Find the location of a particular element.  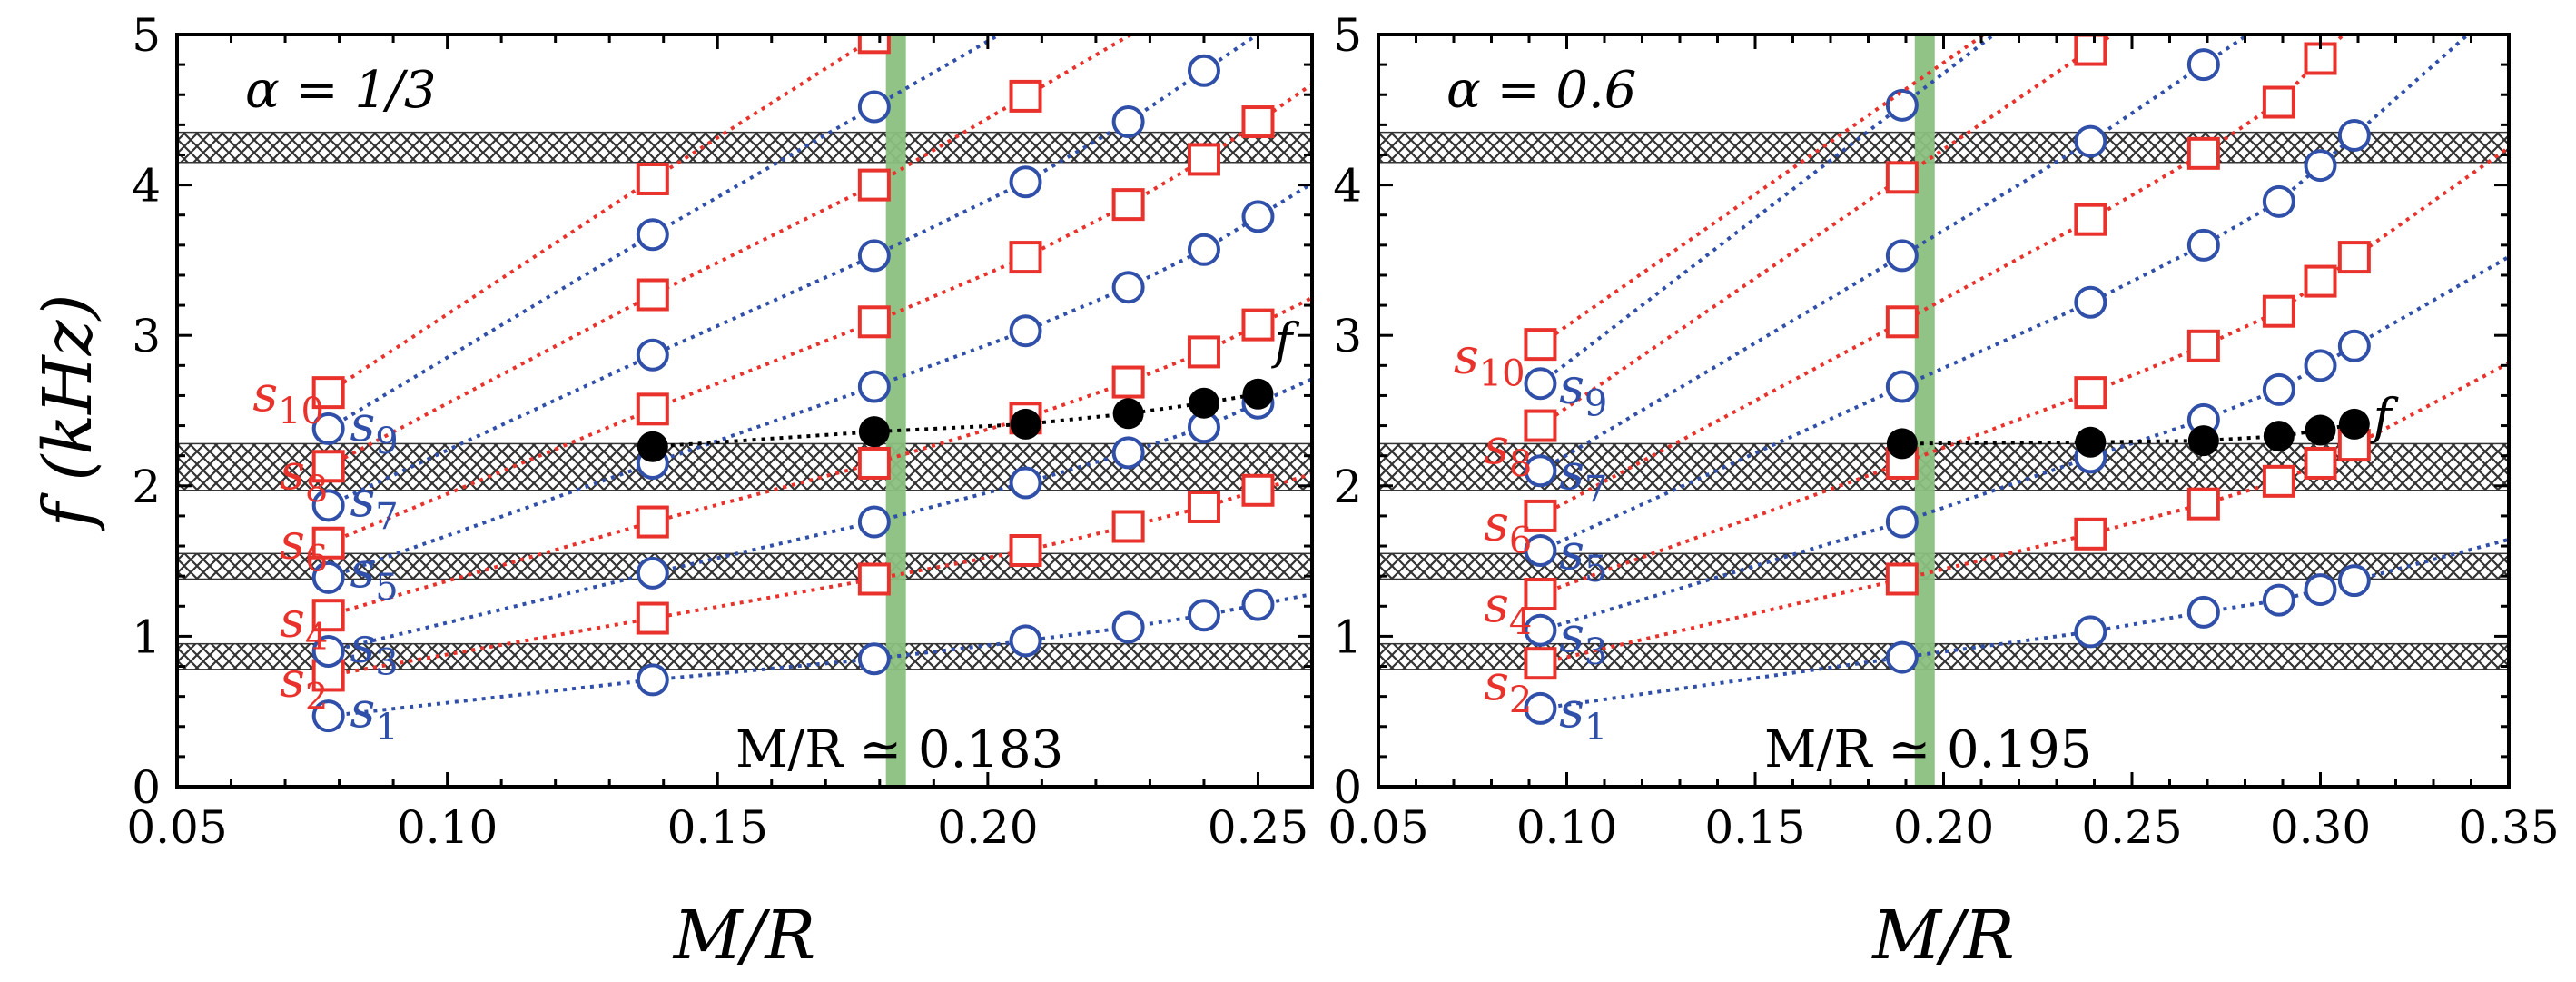

series-label-s10: s10 is located at coordinates (1489, 361).